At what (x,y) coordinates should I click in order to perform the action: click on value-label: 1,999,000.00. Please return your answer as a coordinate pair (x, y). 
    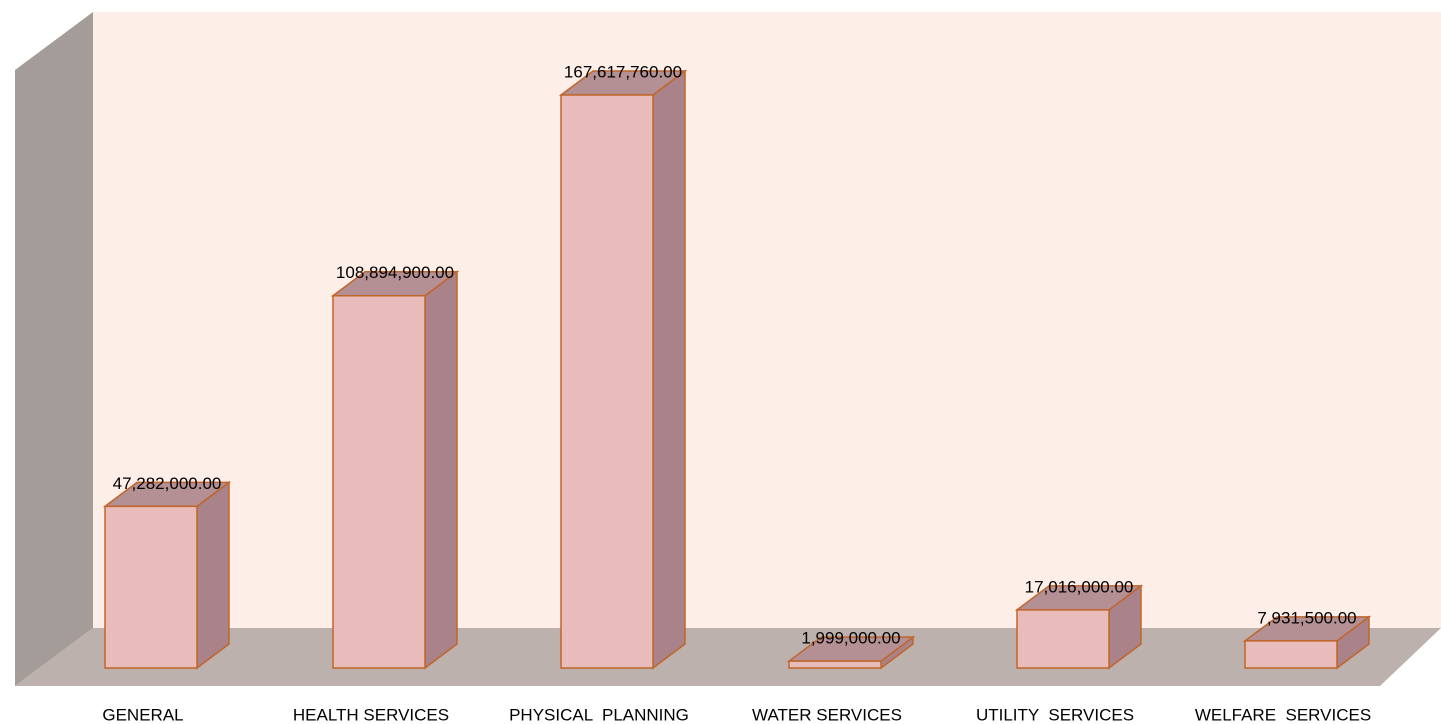
    Looking at the image, I should click on (850, 638).